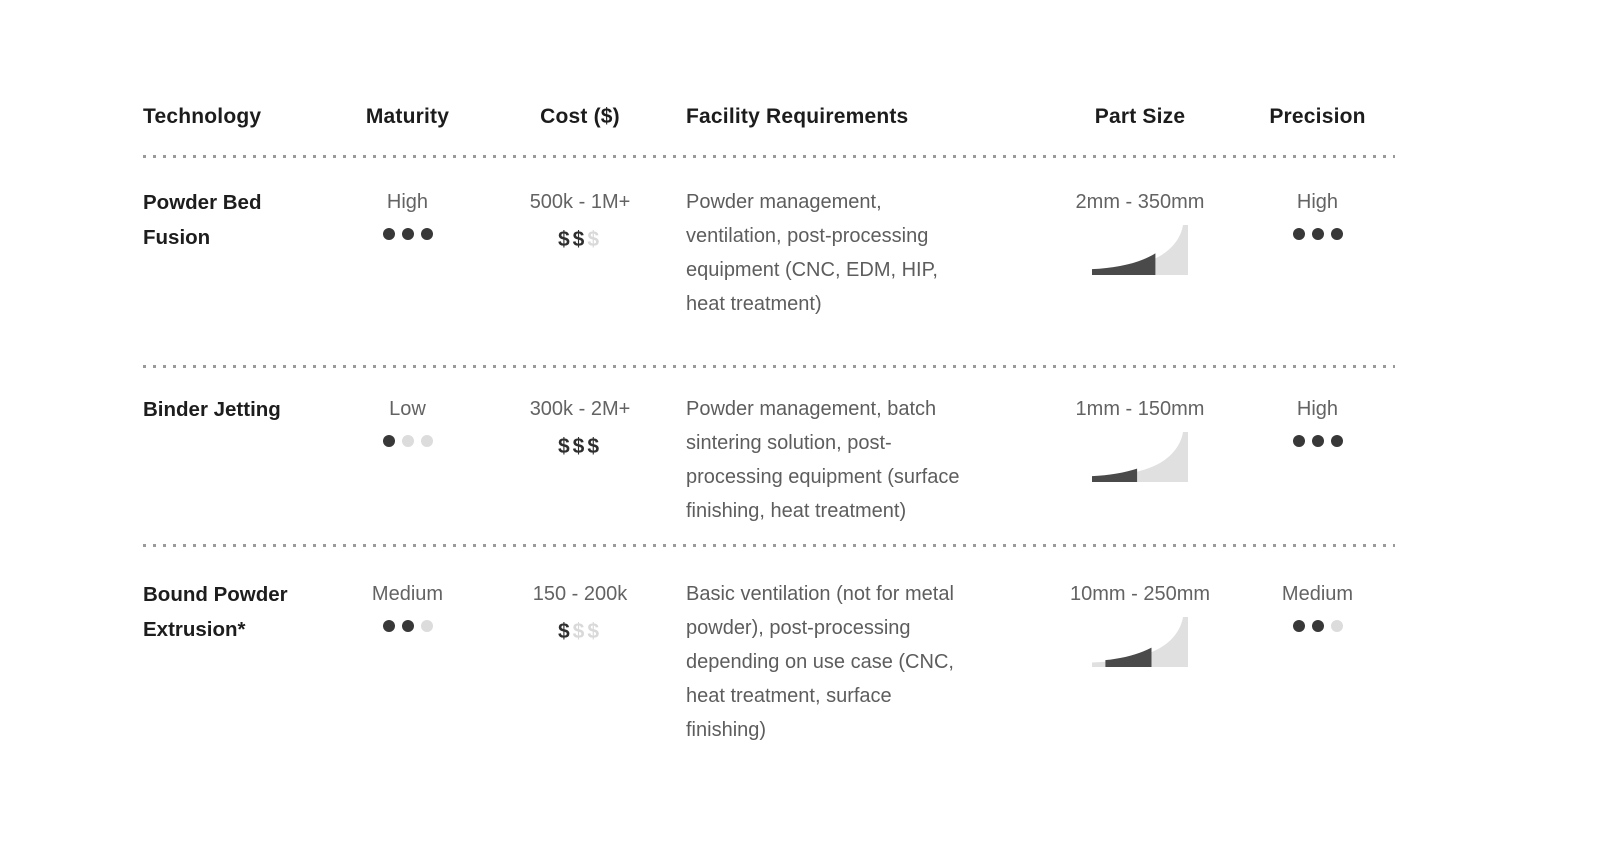 The width and height of the screenshot is (1600, 858). Describe the element at coordinates (215, 612) in the screenshot. I see `technology-name: Bound Powder Extrusion*` at that location.